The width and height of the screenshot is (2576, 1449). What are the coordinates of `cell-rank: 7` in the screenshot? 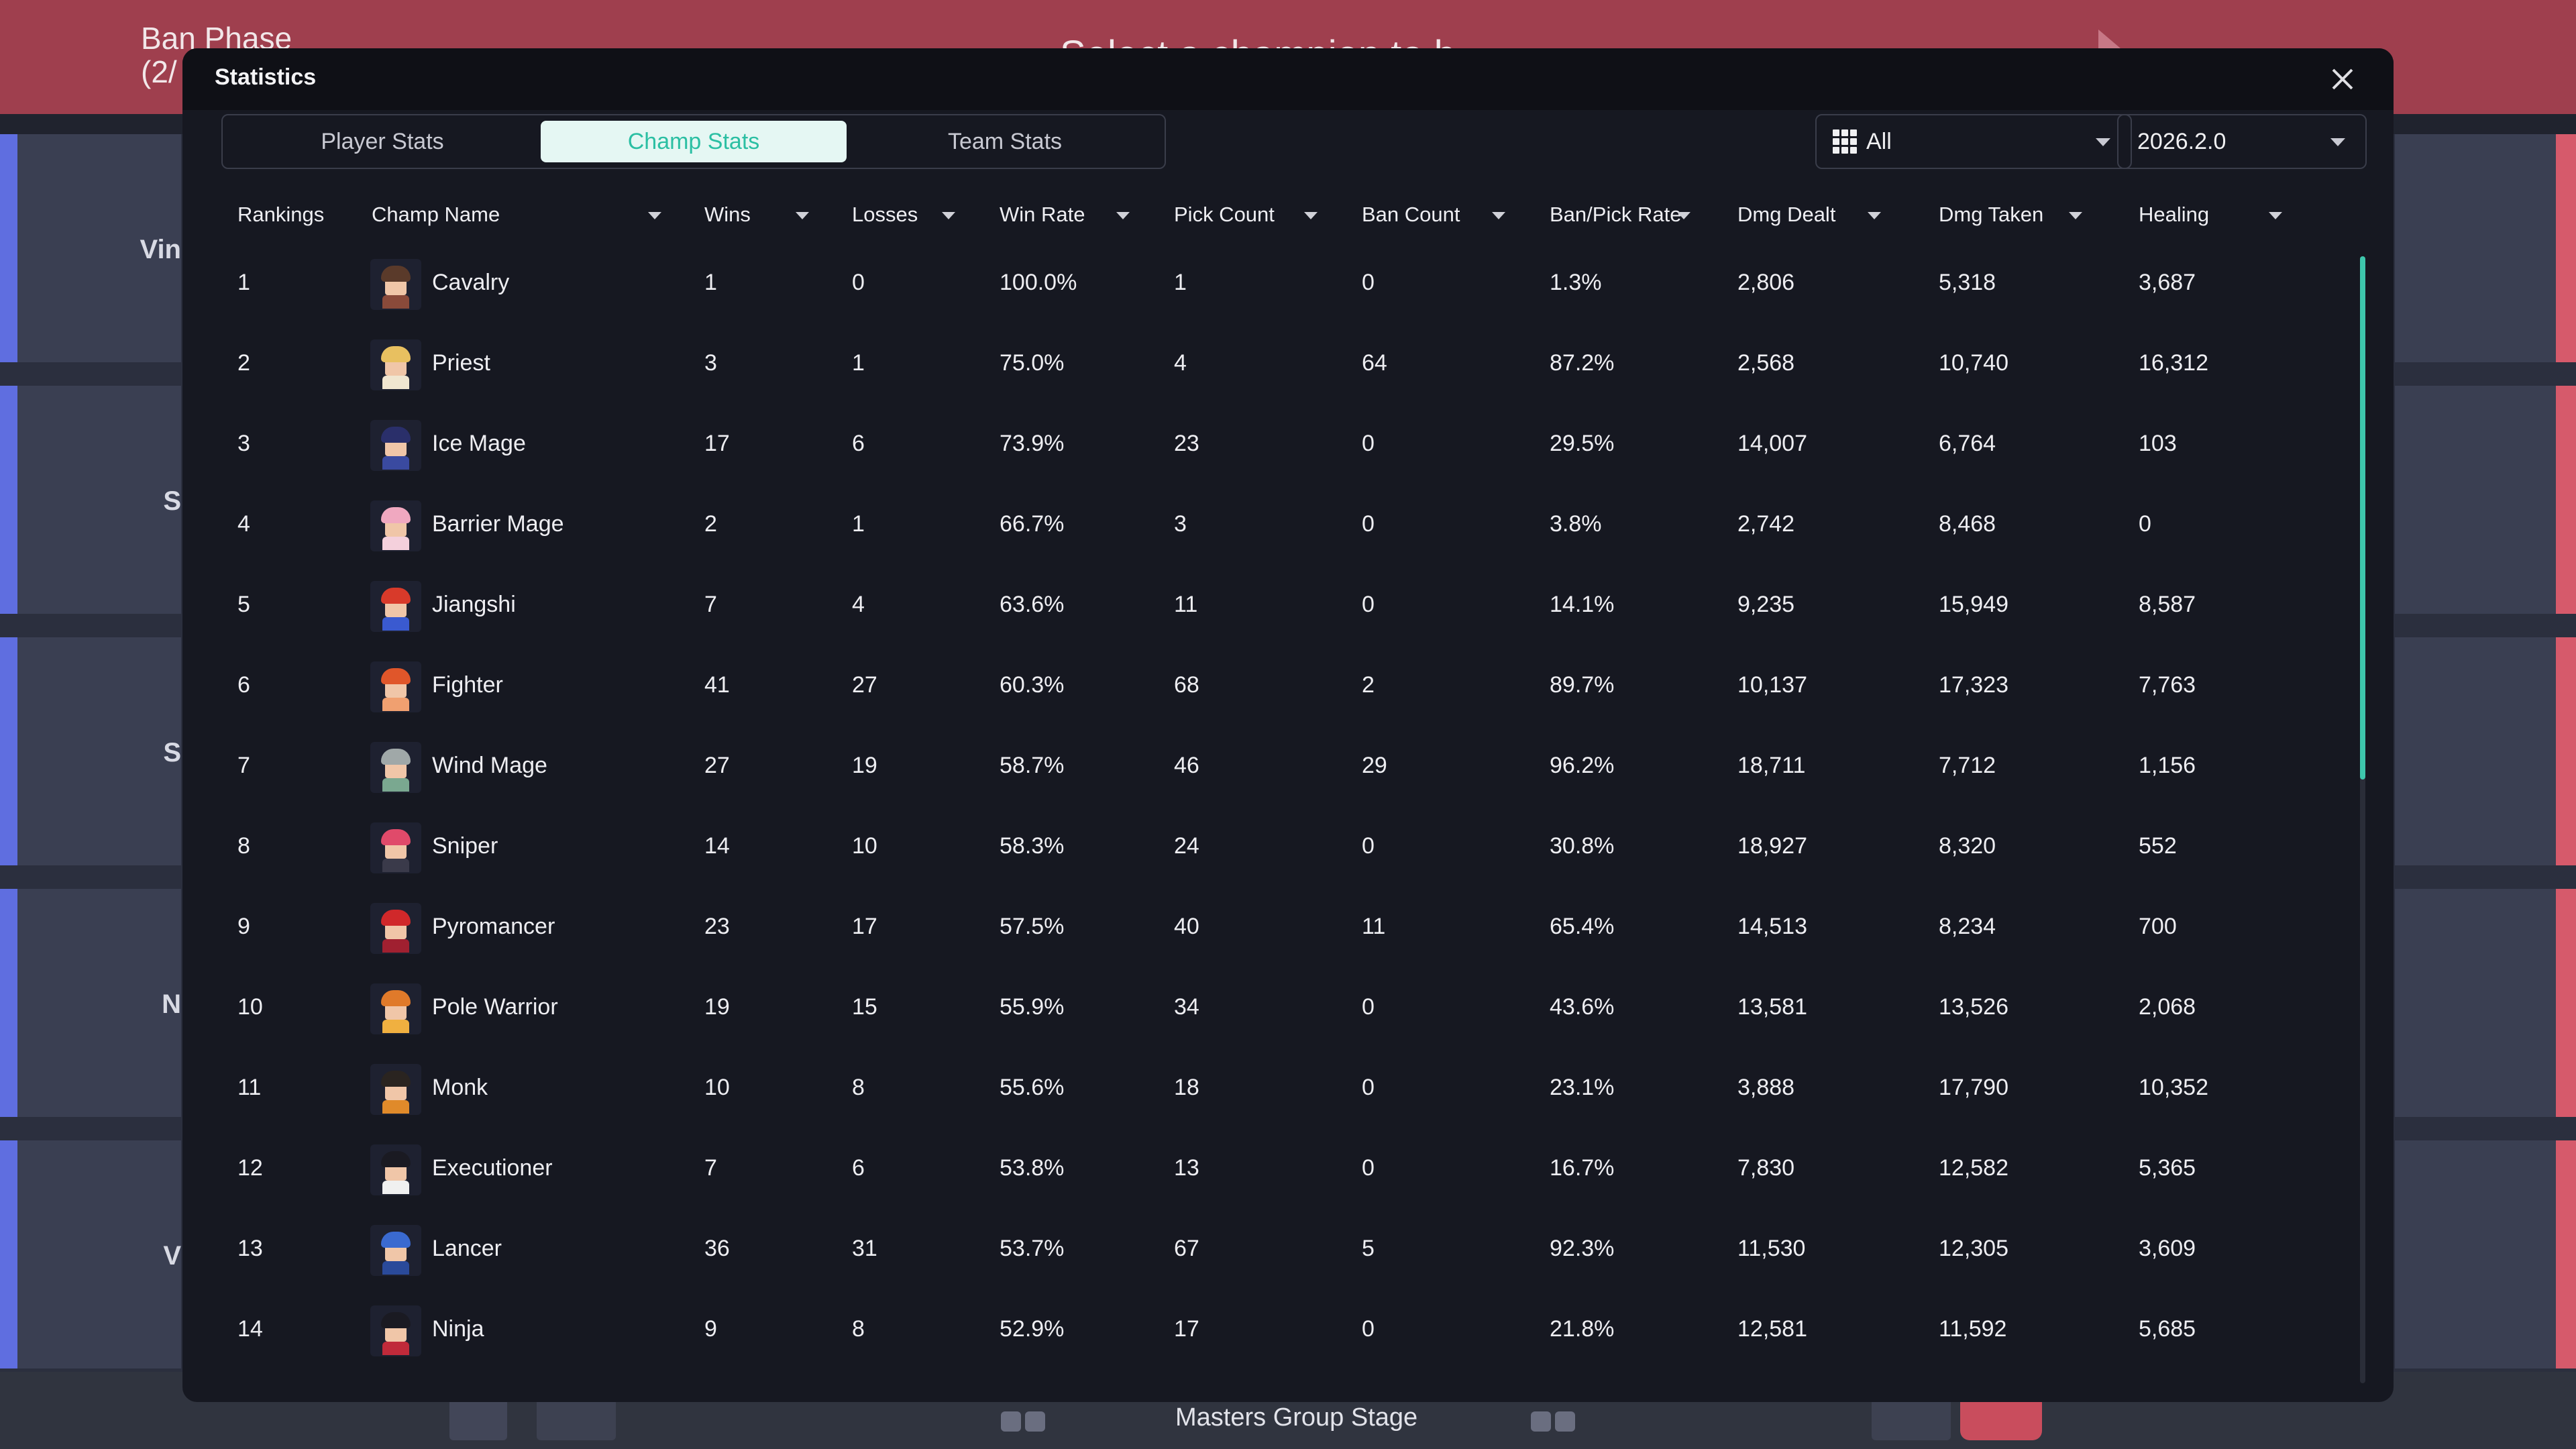 It's located at (243, 765).